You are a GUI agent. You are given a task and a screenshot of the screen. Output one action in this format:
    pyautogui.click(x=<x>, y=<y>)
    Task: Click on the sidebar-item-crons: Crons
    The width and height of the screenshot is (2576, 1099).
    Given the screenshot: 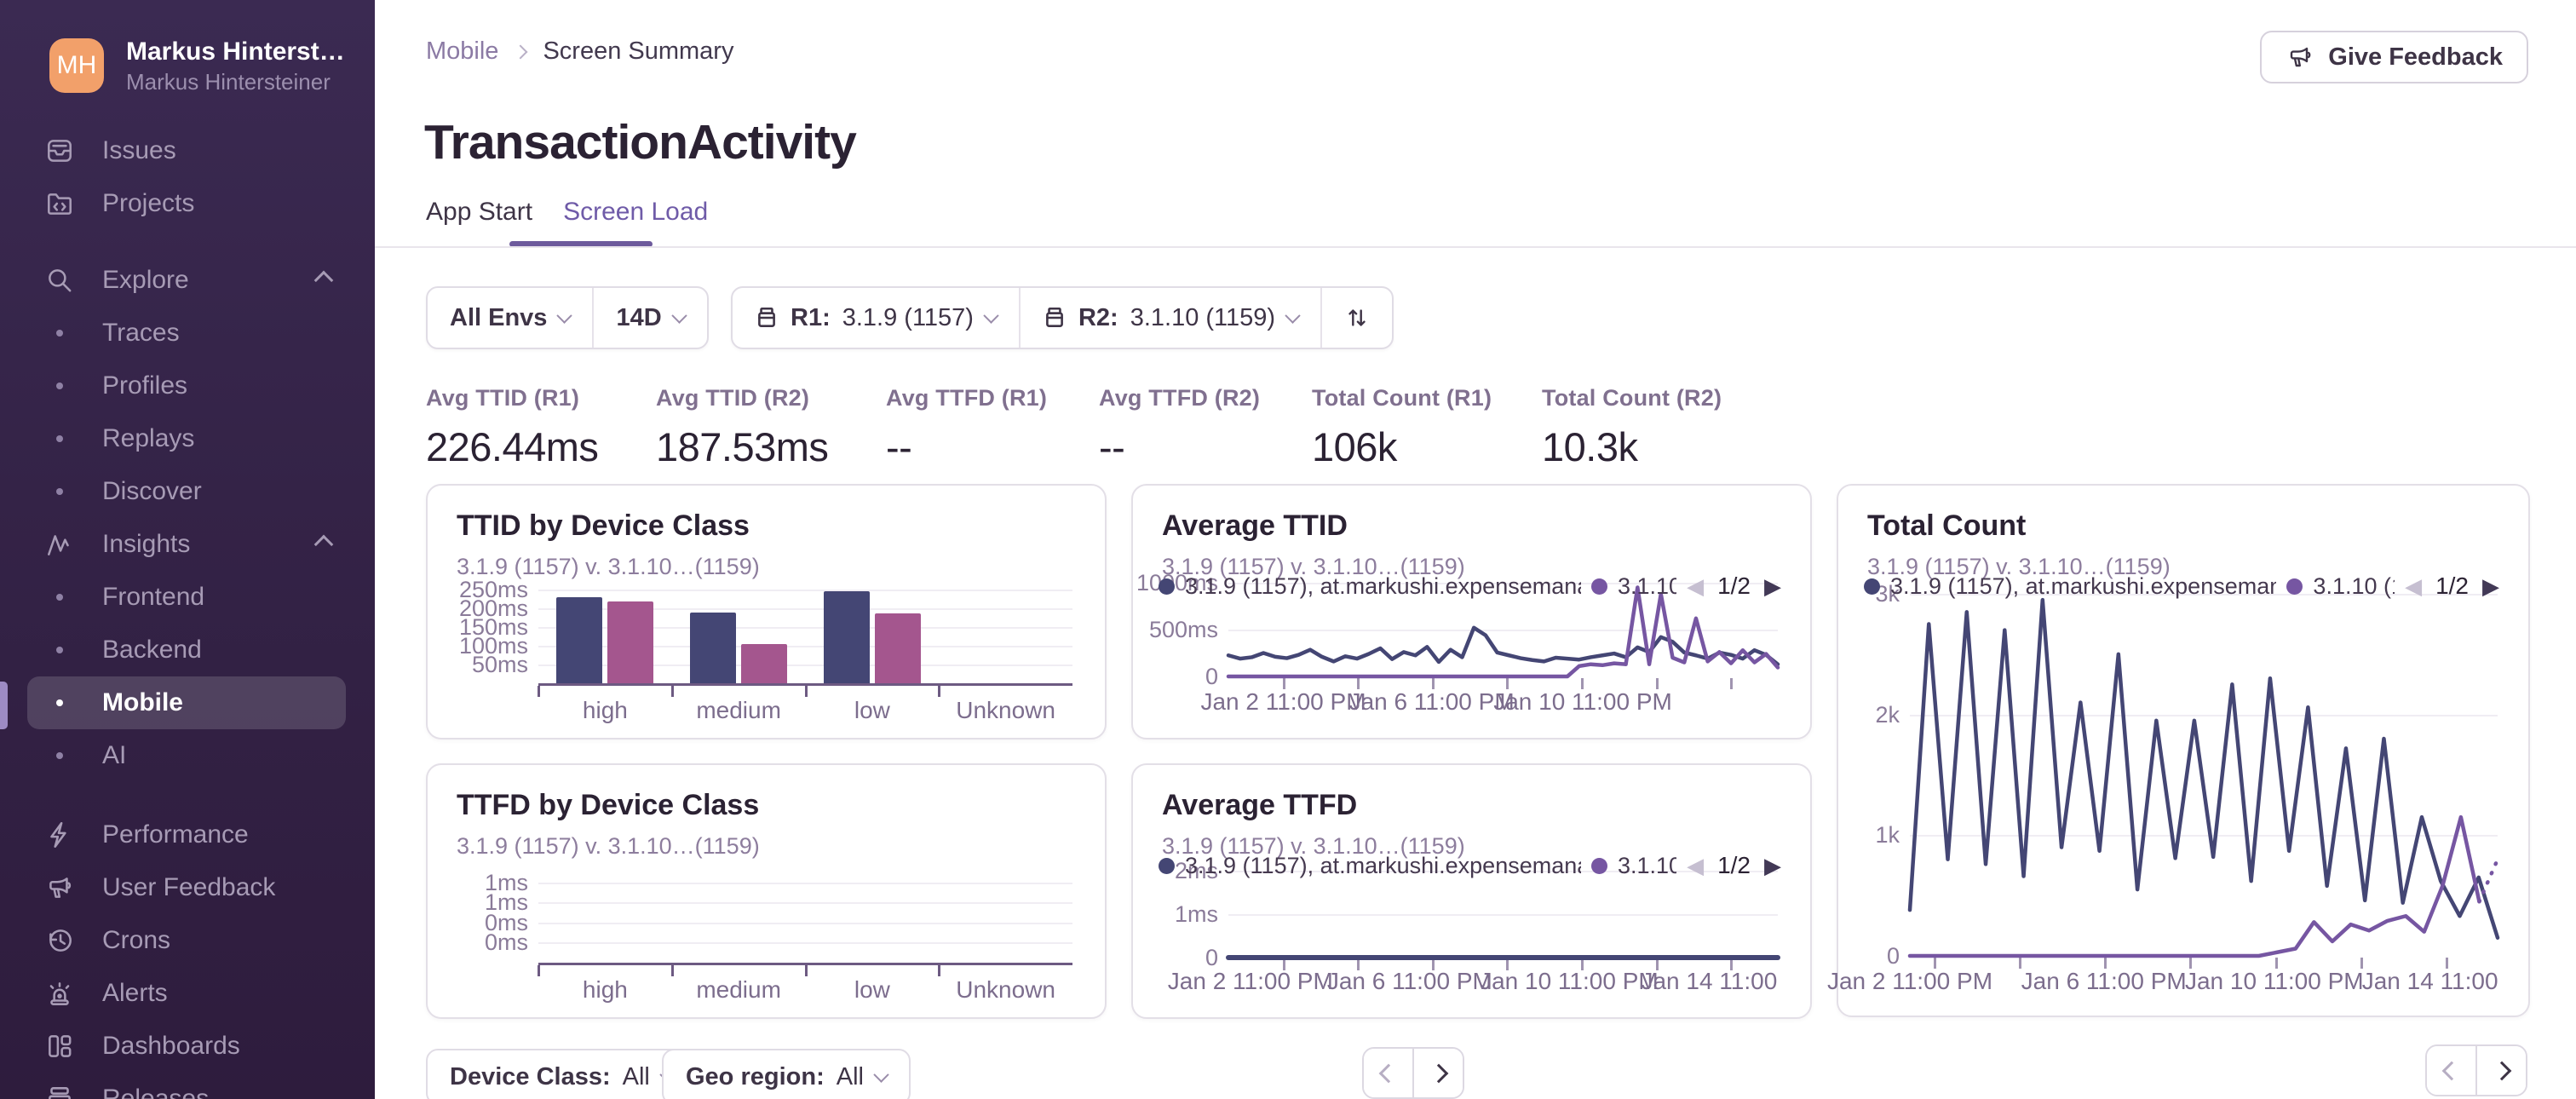 What is the action you would take?
    pyautogui.click(x=187, y=940)
    